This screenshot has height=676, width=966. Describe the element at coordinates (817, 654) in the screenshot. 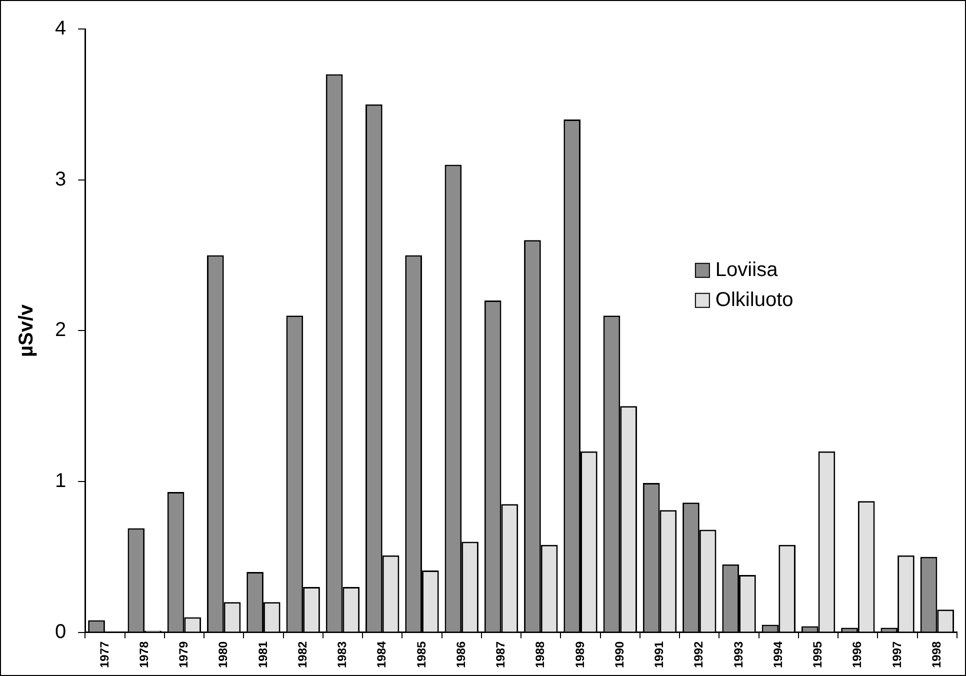

I see `x-tick-label: 1995` at that location.